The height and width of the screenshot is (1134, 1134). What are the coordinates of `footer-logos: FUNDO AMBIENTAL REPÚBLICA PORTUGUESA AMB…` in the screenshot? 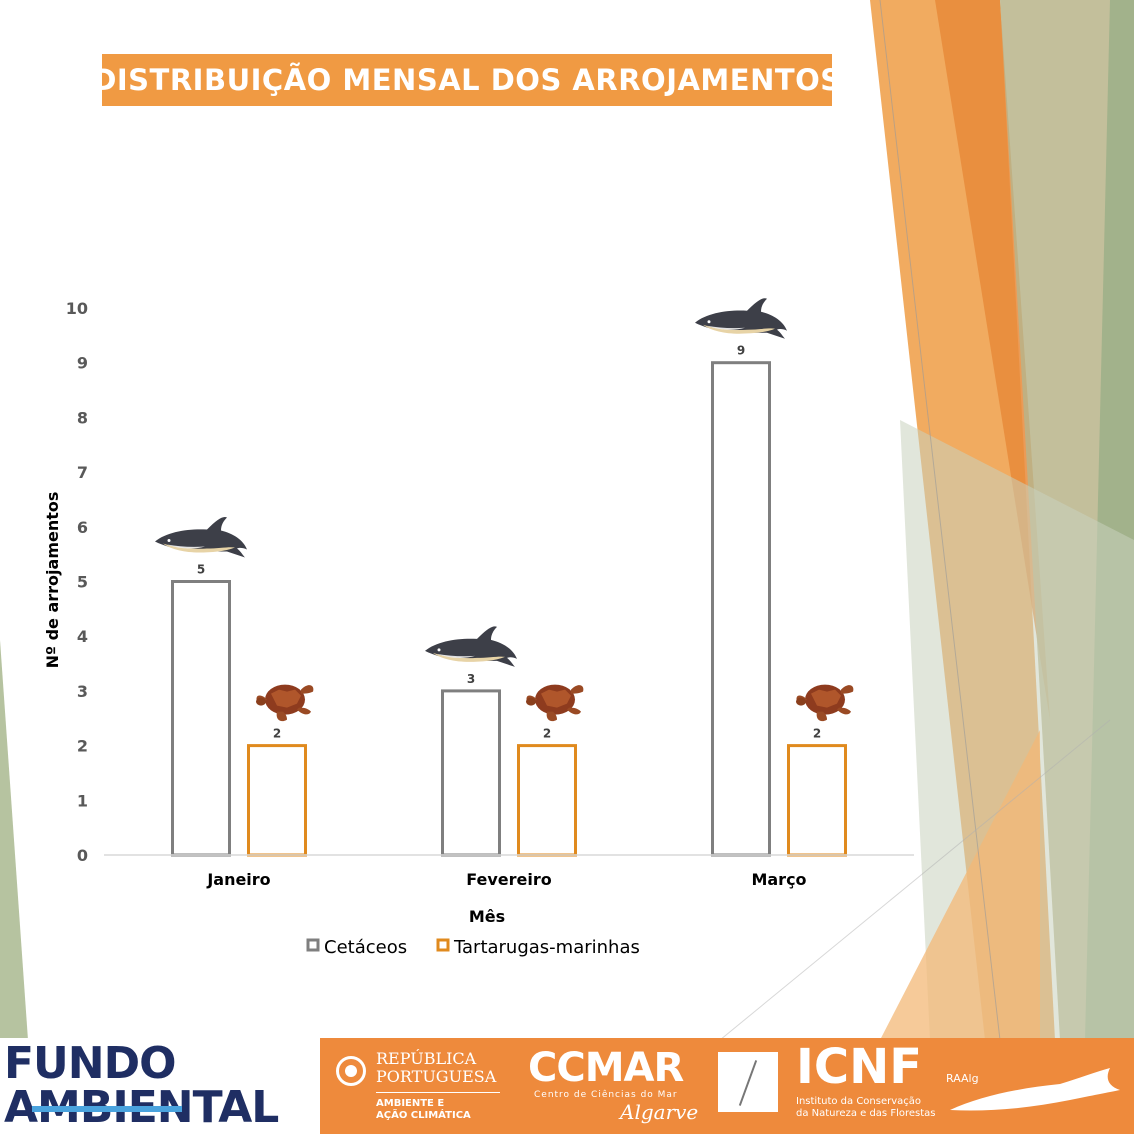 It's located at (567, 1086).